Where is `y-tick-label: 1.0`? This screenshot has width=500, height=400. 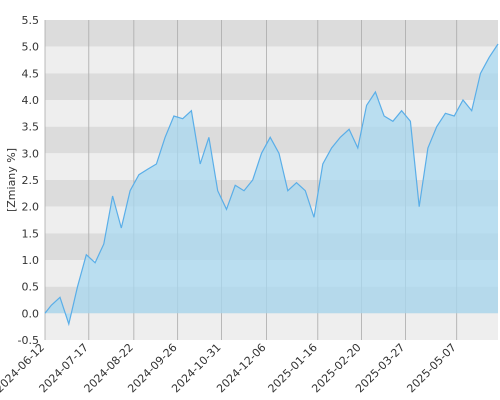
y-tick-label: 1.0 is located at coordinates (31, 260).